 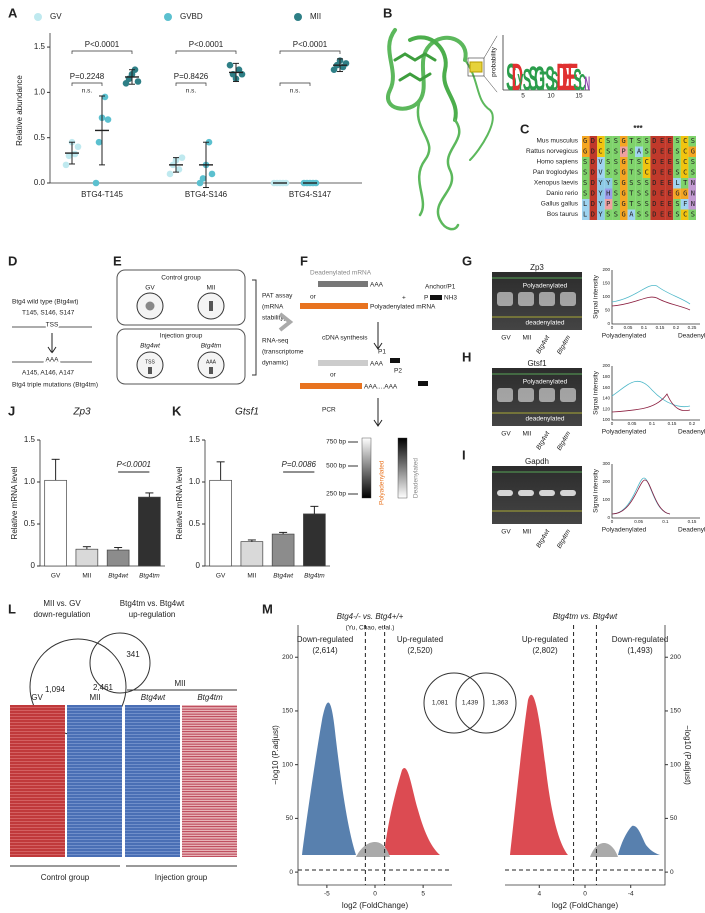 I want to click on y-axis-label: Relative mRNA level, so click(x=14, y=502).